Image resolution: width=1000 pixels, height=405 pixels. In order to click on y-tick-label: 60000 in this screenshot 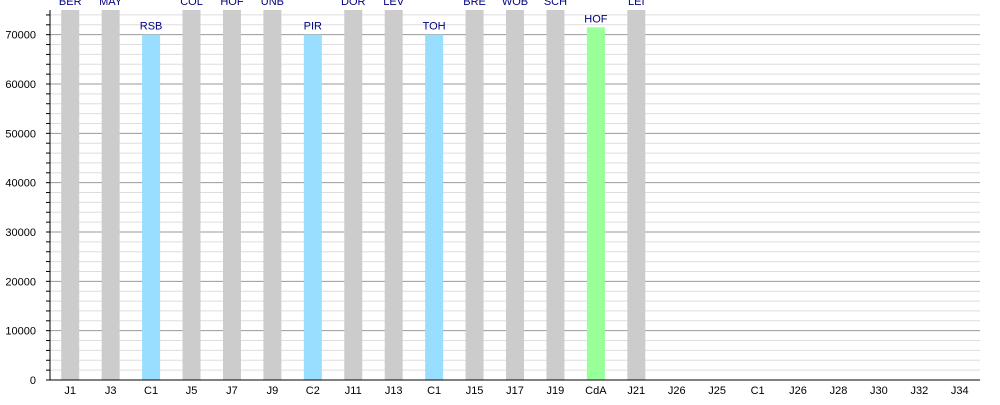, I will do `click(20, 85)`.